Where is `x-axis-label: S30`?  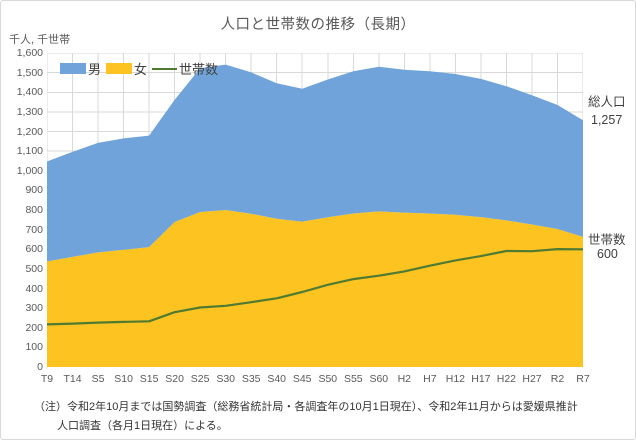
x-axis-label: S30 is located at coordinates (226, 379).